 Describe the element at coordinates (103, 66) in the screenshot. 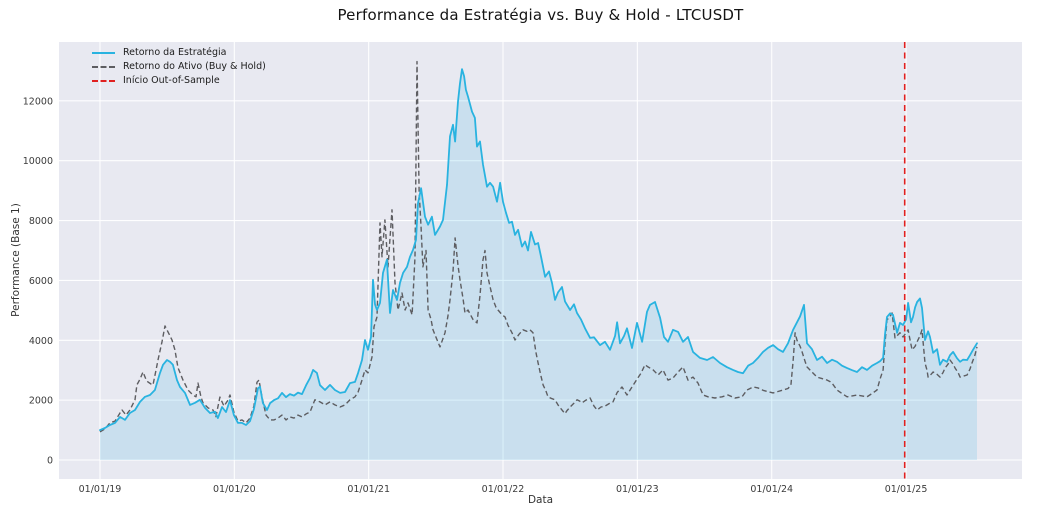

I see `buyhold-dashed-line-icon` at that location.